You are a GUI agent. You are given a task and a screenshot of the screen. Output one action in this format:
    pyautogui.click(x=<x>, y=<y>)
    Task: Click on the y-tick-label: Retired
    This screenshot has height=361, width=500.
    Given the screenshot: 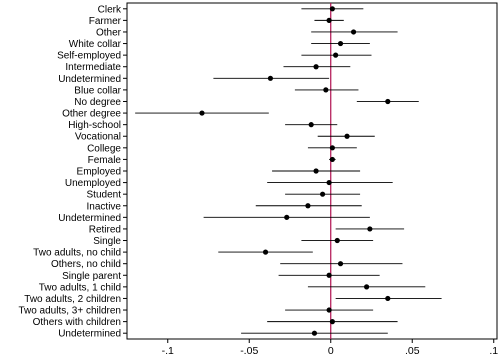 What is the action you would take?
    pyautogui.click(x=105, y=229)
    